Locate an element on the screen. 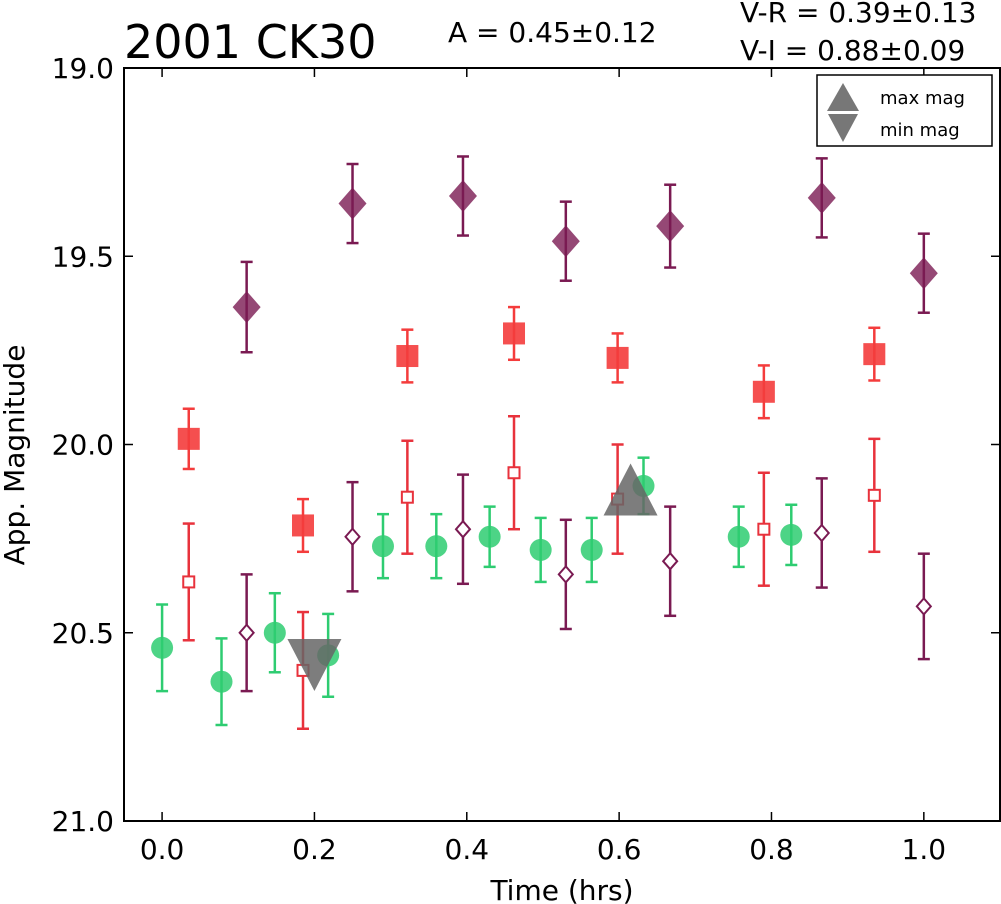 The width and height of the screenshot is (1001, 904). x-tick-label: 0.8 is located at coordinates (771, 849).